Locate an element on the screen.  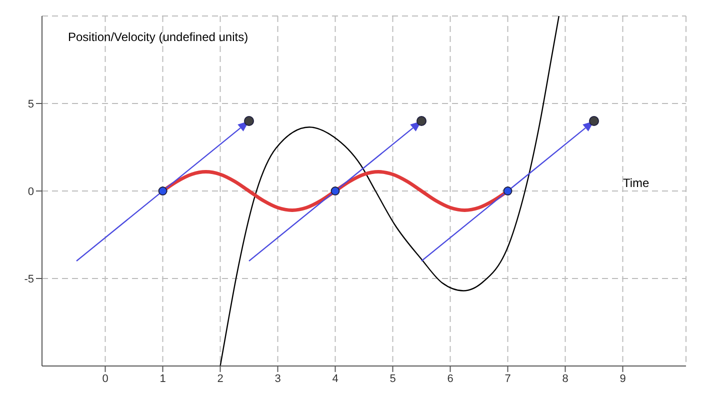
x-tick-label: 3 is located at coordinates (277, 378).